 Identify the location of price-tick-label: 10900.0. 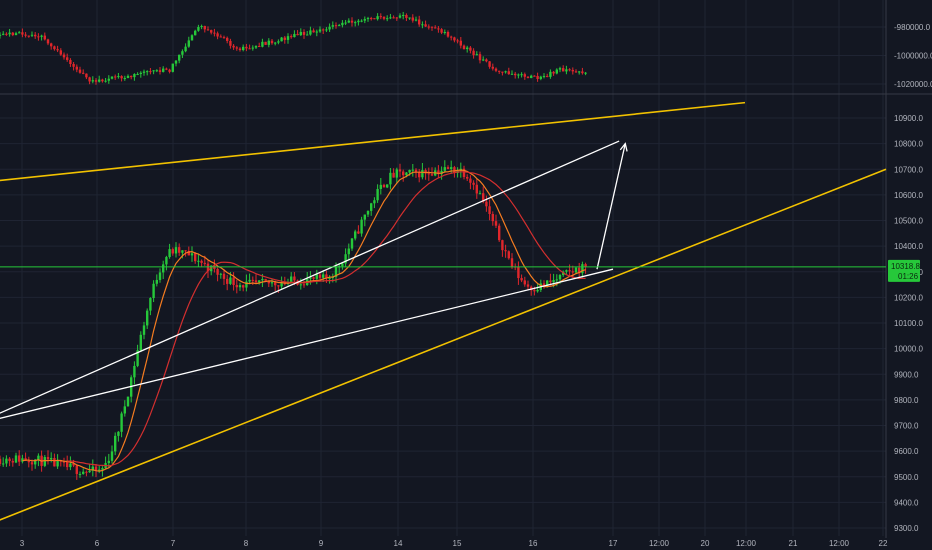
(908, 118).